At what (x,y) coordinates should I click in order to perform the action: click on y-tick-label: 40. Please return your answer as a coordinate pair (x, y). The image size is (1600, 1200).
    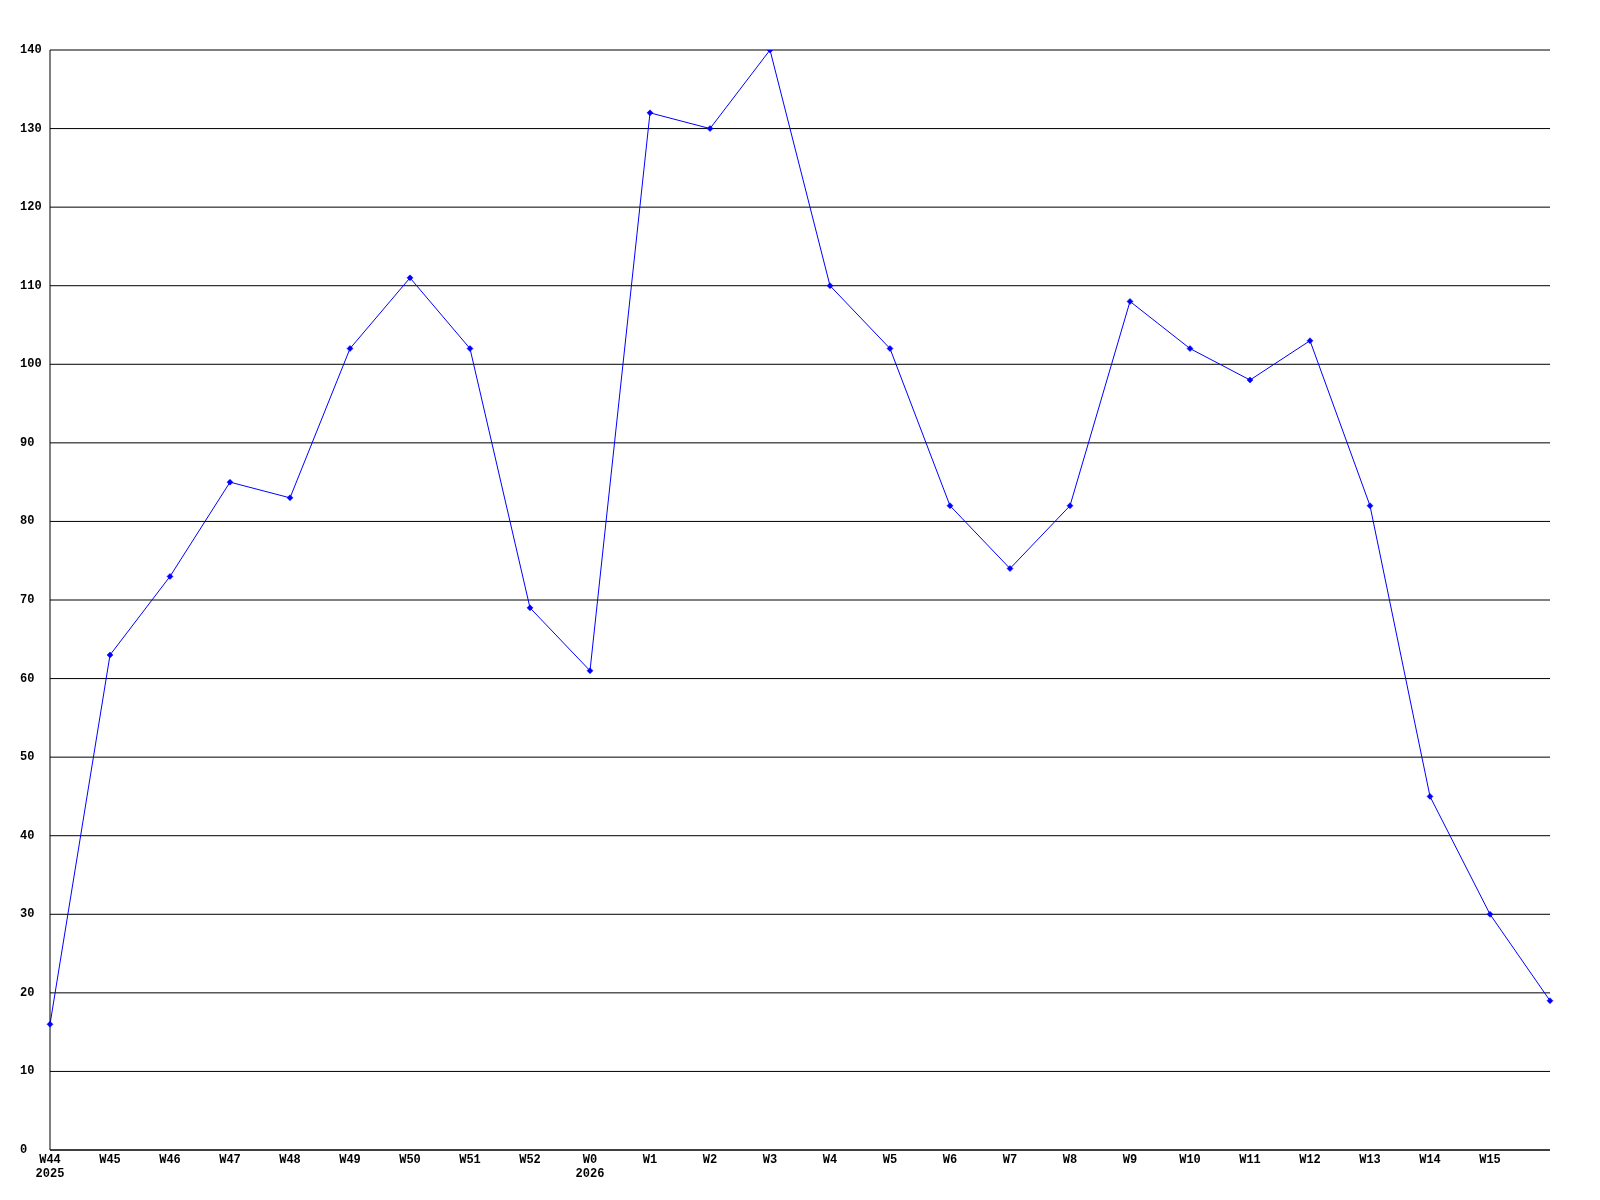
    Looking at the image, I should click on (27, 835).